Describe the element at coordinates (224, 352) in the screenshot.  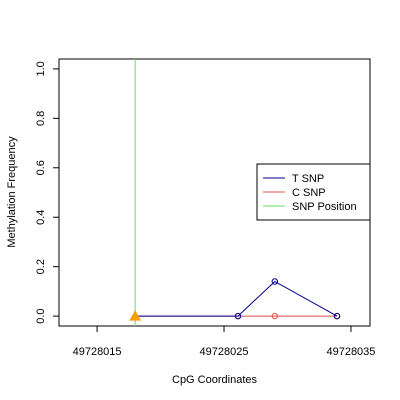
I see `x-tick-label: 49728025` at that location.